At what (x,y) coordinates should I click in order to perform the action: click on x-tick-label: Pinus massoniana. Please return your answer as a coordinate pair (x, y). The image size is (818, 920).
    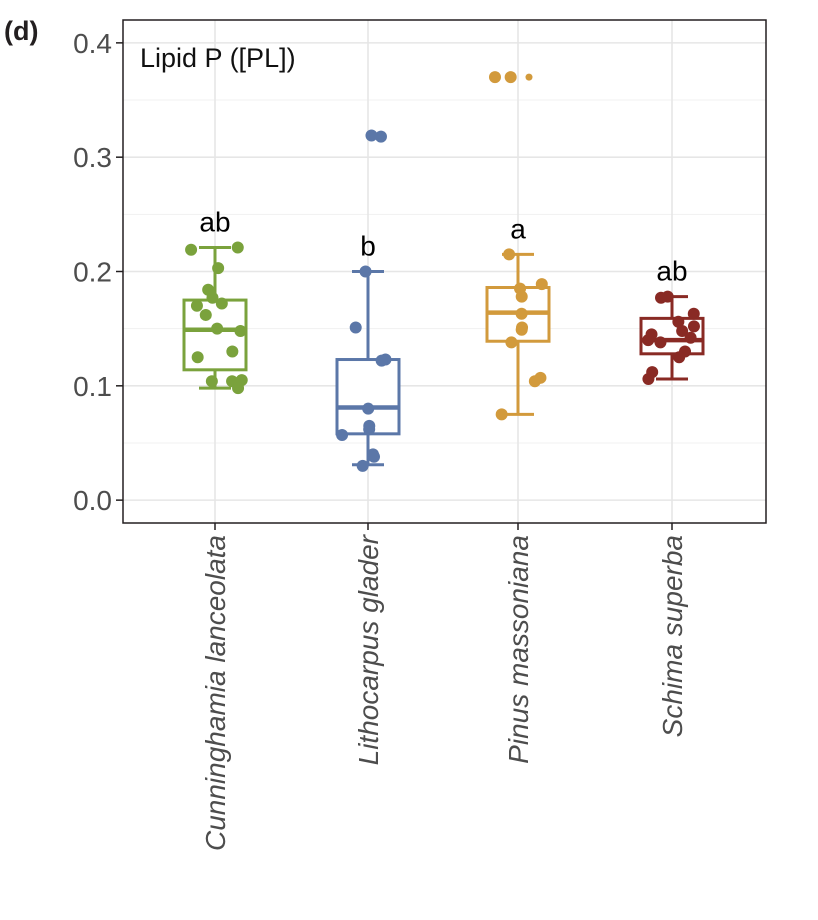
    Looking at the image, I should click on (518, 649).